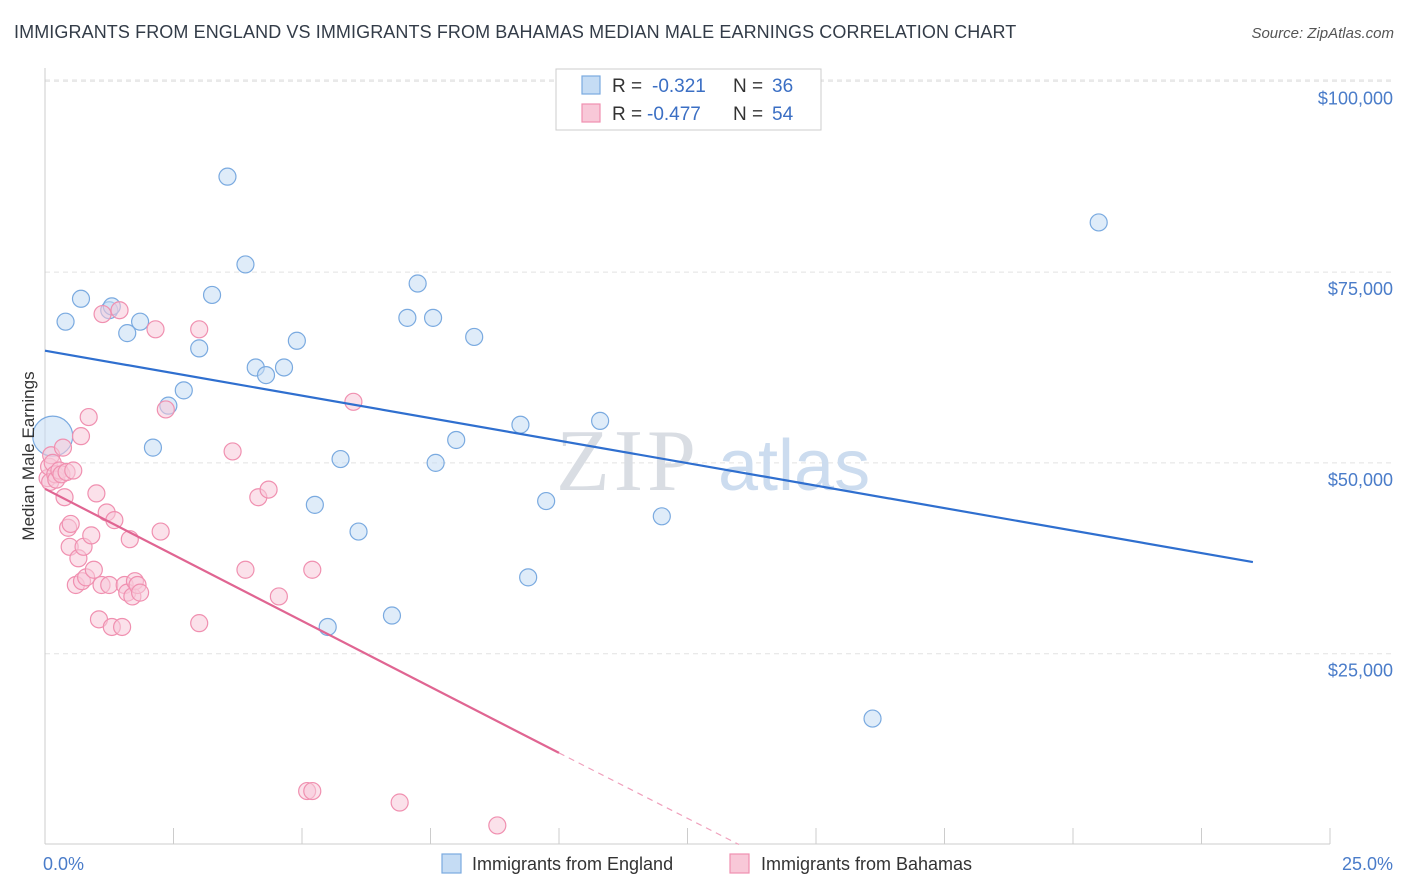  I want to click on x-tick-label: 0.0%, so click(63, 864).